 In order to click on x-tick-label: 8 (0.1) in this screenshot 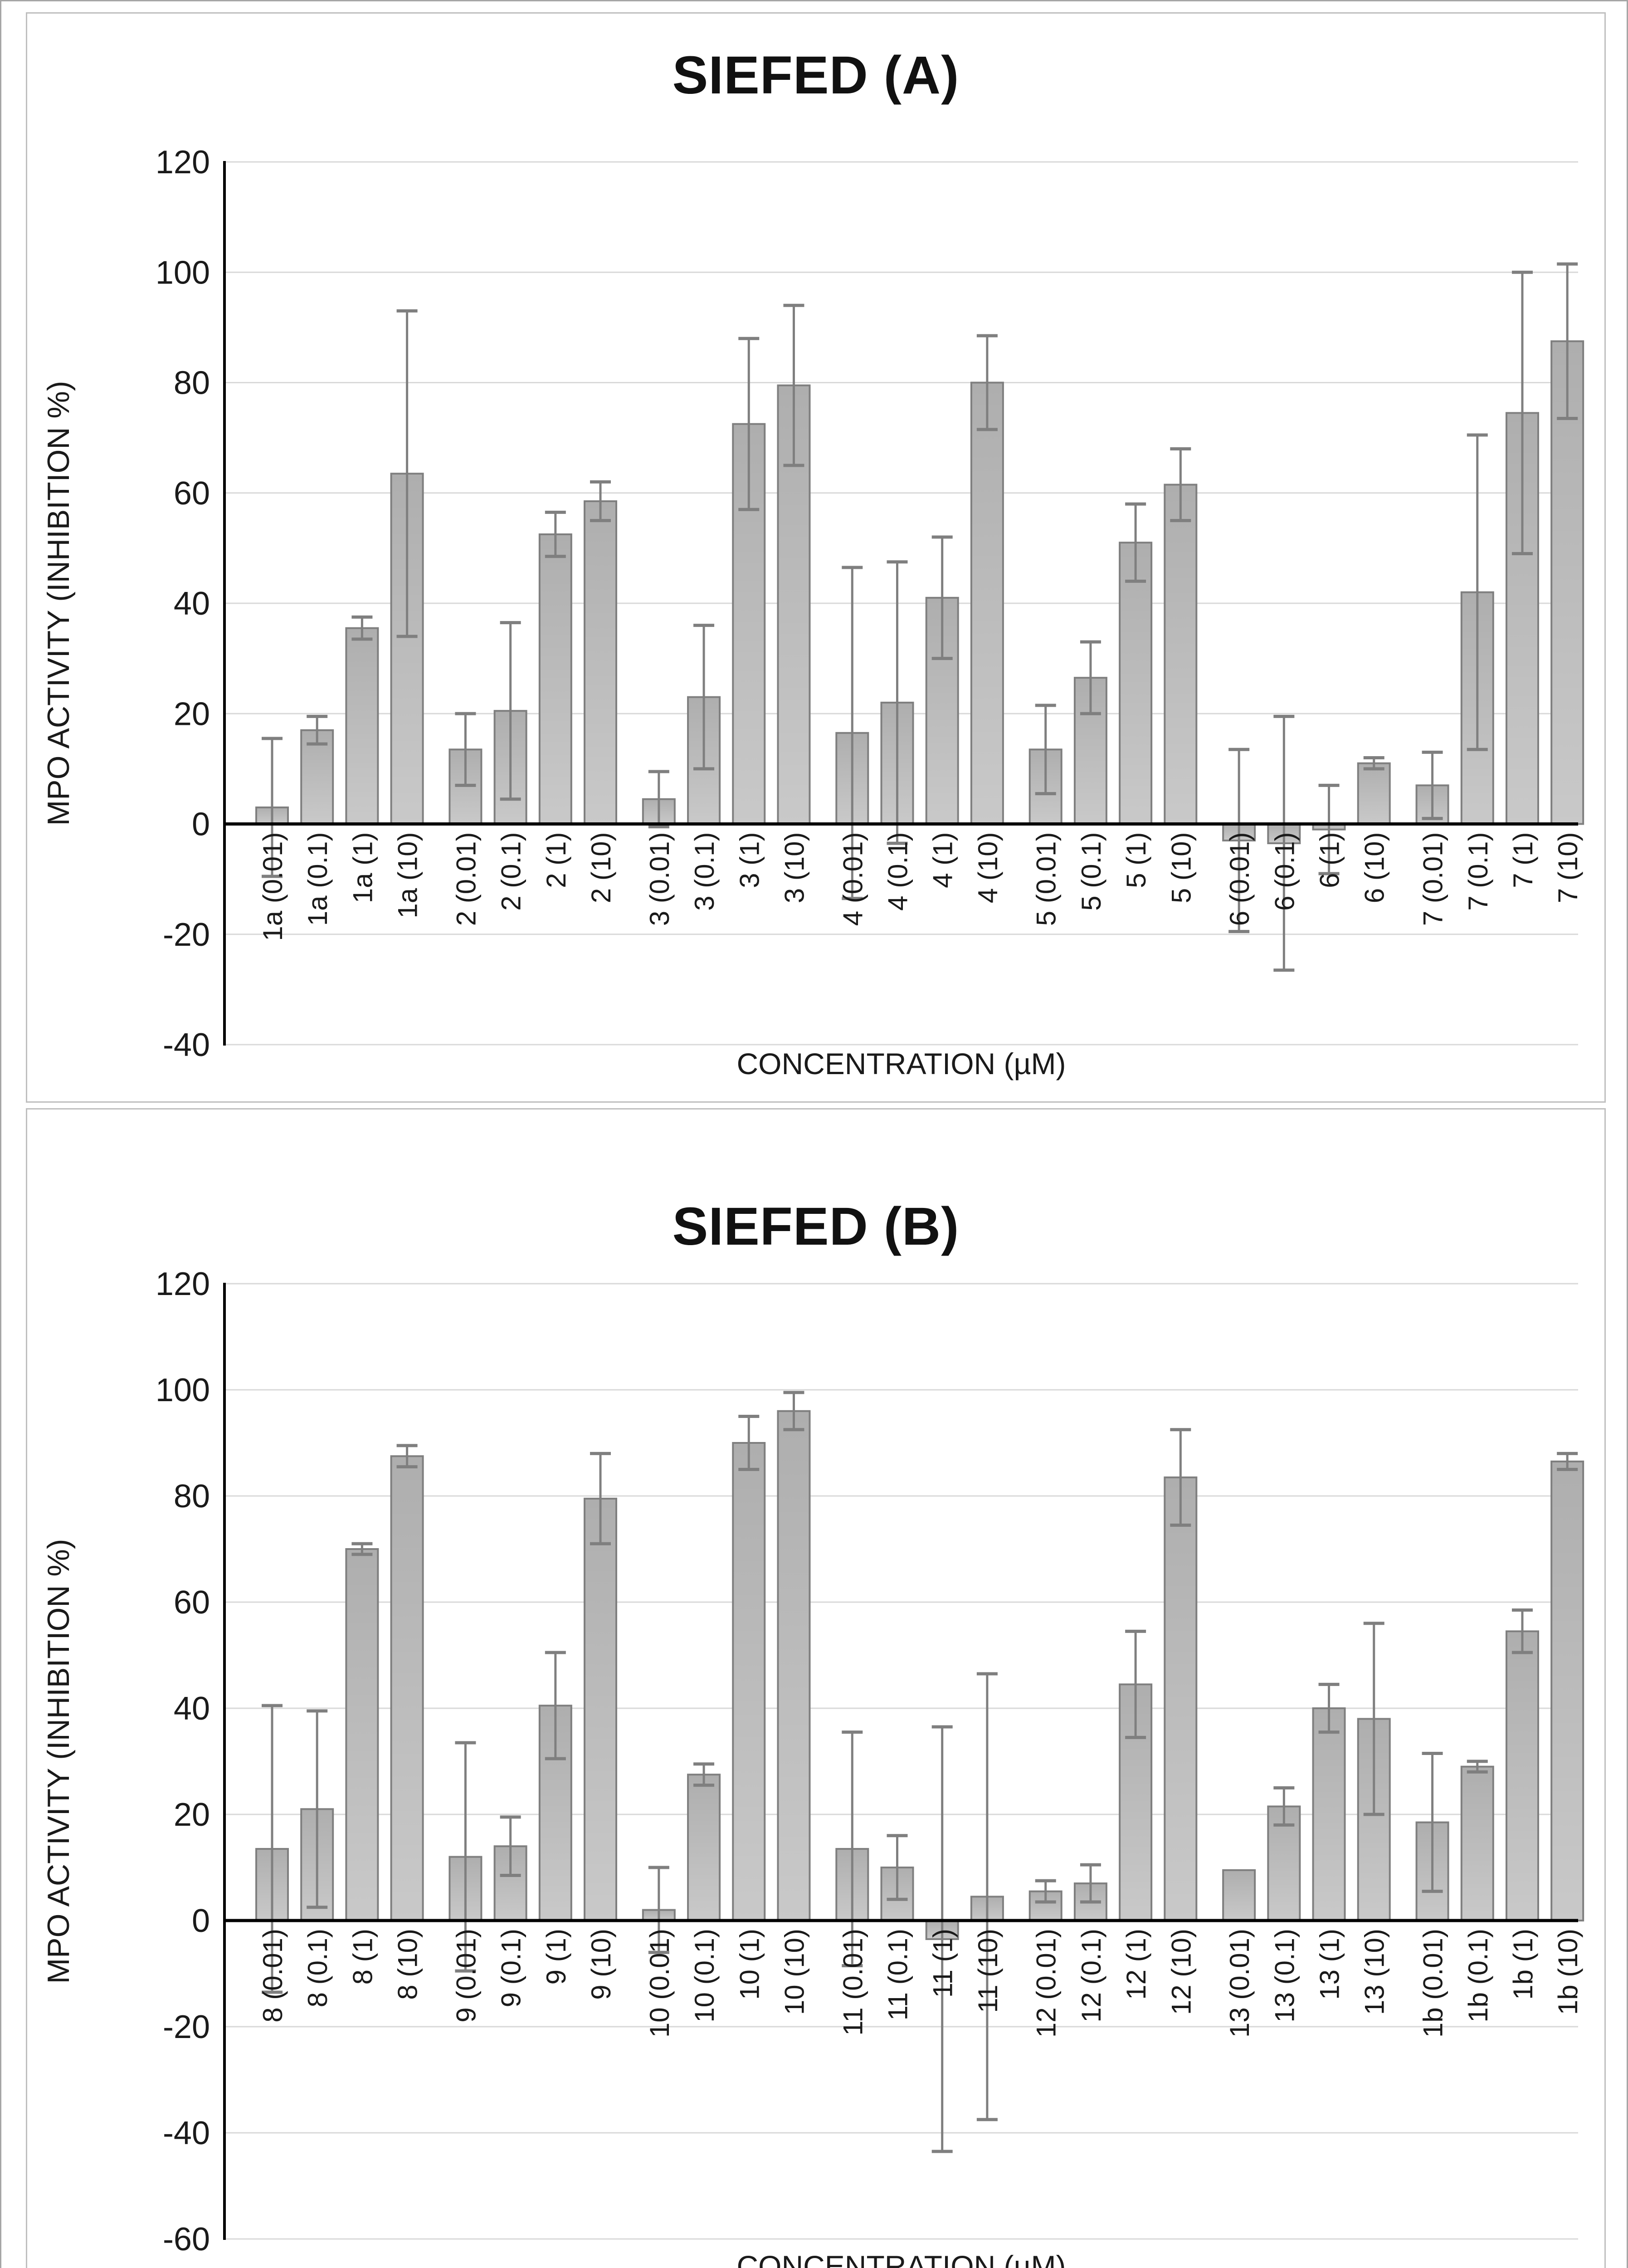, I will do `click(317, 1968)`.